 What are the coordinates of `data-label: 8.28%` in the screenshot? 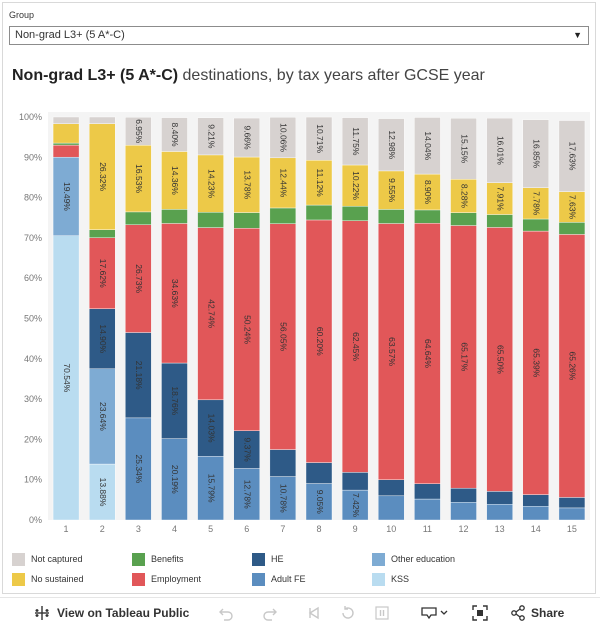 It's located at (464, 196).